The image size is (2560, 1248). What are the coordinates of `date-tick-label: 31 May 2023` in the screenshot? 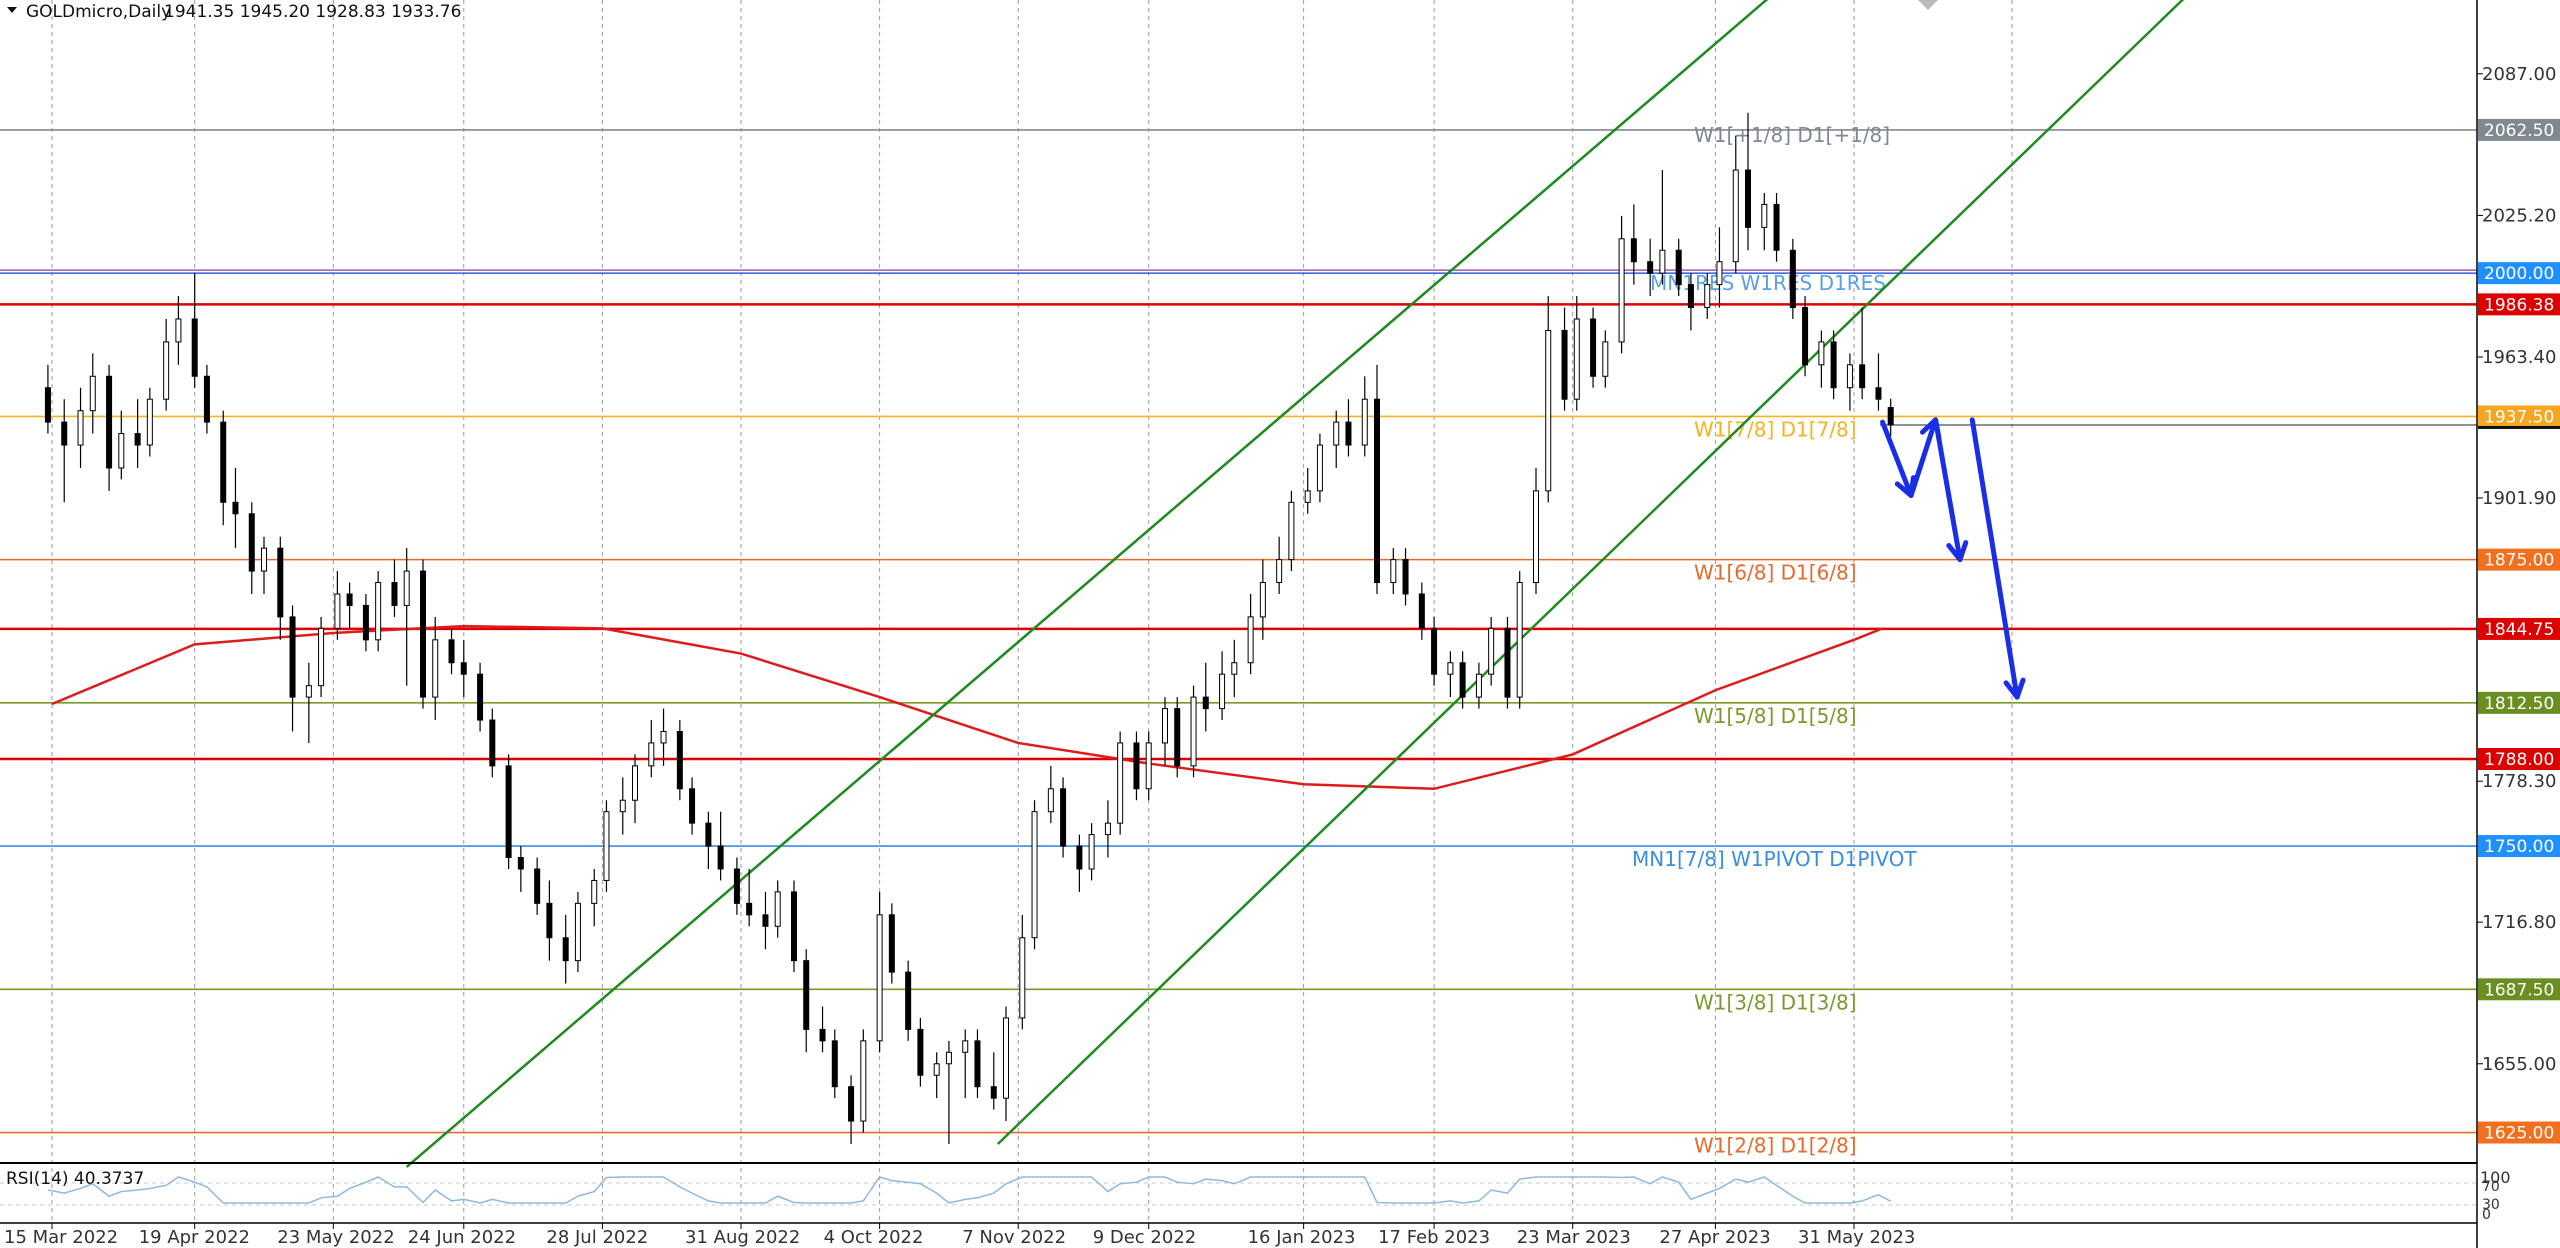 It's located at (1856, 1237).